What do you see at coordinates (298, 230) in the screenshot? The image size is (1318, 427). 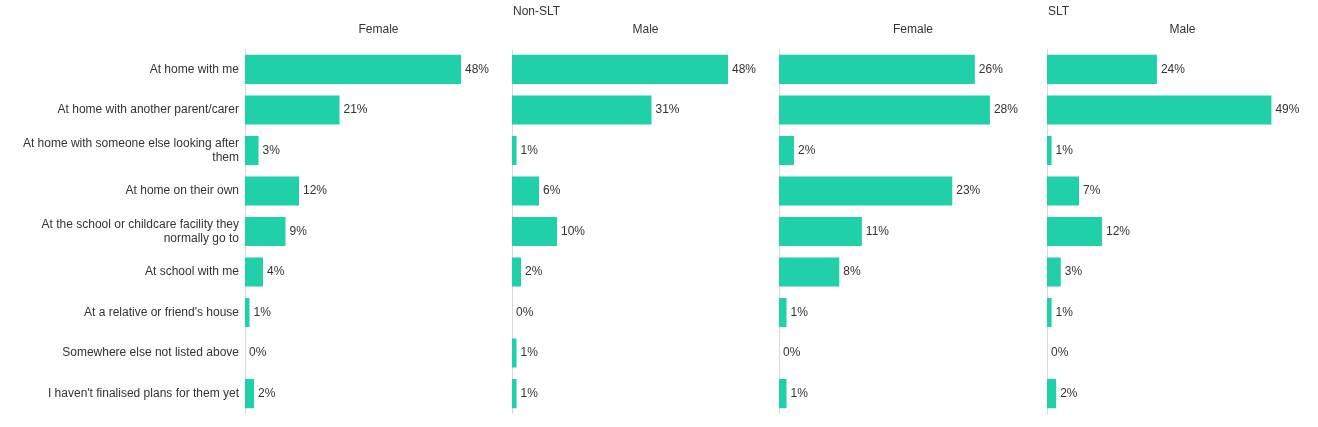 I see `data-label: 9%` at bounding box center [298, 230].